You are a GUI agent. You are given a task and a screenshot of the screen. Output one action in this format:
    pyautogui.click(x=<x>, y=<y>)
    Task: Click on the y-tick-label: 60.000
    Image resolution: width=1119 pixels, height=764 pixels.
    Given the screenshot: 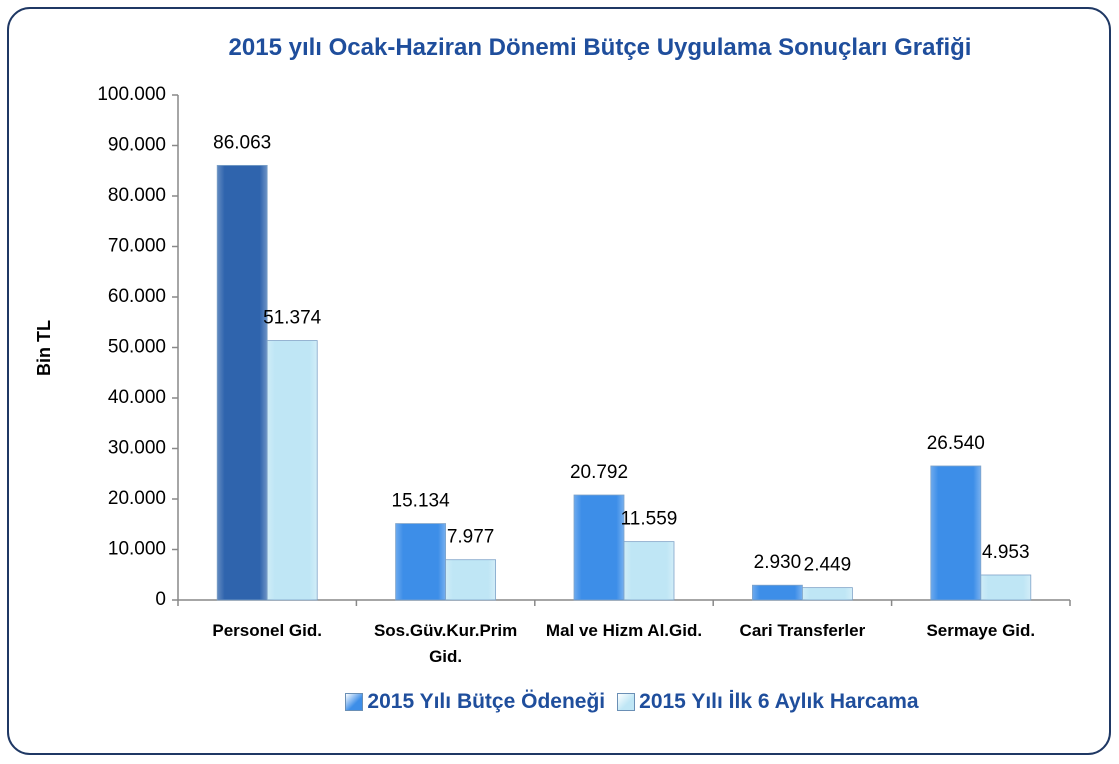 What is the action you would take?
    pyautogui.click(x=137, y=296)
    